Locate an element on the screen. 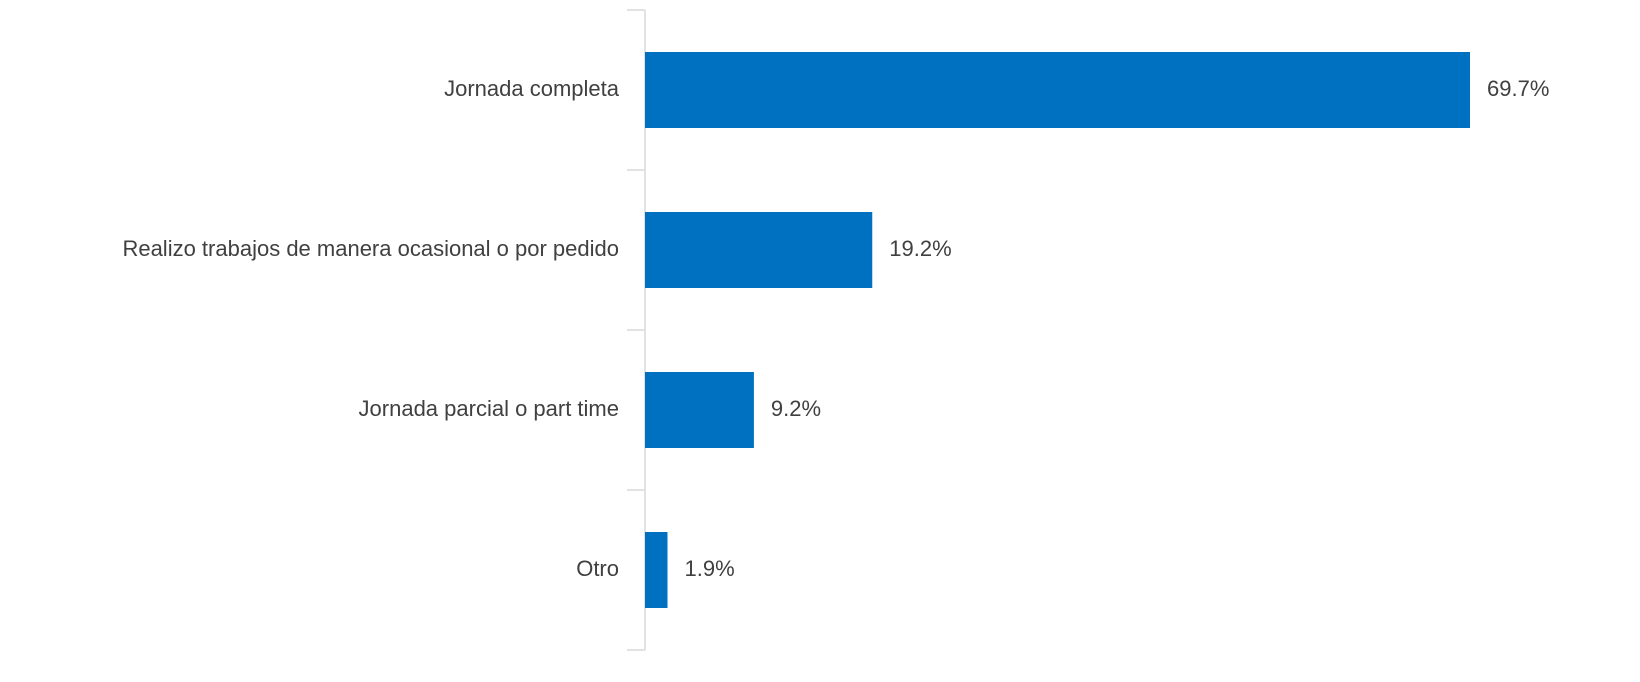 Image resolution: width=1640 pixels, height=682 pixels. value-label: 9.2% is located at coordinates (796, 408).